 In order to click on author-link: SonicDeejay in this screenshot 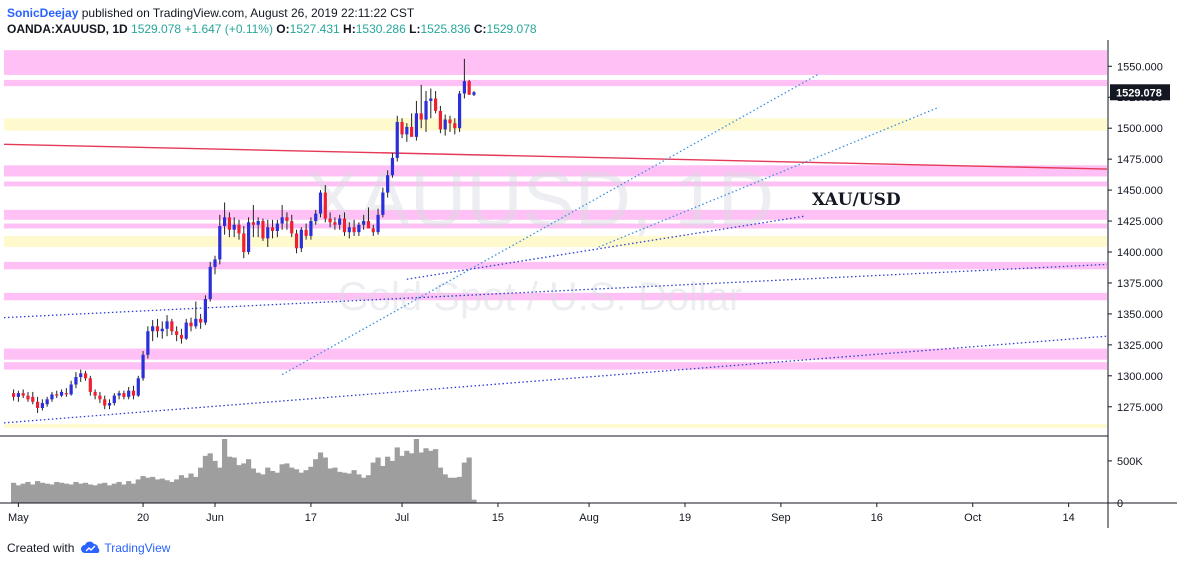, I will do `click(43, 13)`.